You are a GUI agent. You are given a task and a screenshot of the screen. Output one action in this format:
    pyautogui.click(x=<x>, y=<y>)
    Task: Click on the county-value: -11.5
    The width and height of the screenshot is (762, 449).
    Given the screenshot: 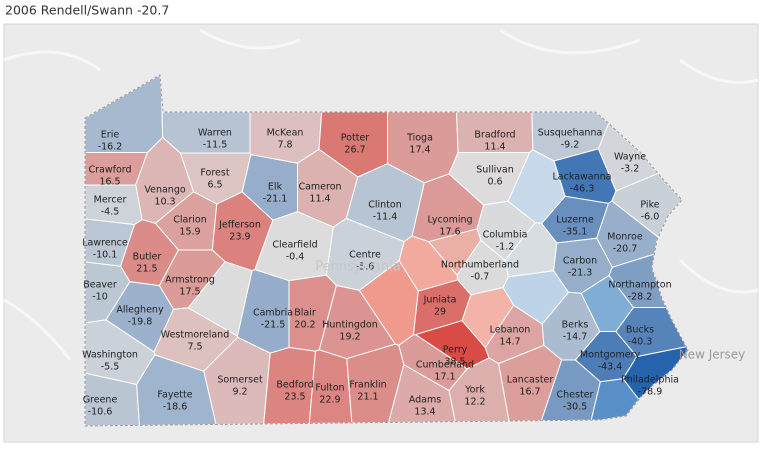 What is the action you would take?
    pyautogui.click(x=215, y=145)
    